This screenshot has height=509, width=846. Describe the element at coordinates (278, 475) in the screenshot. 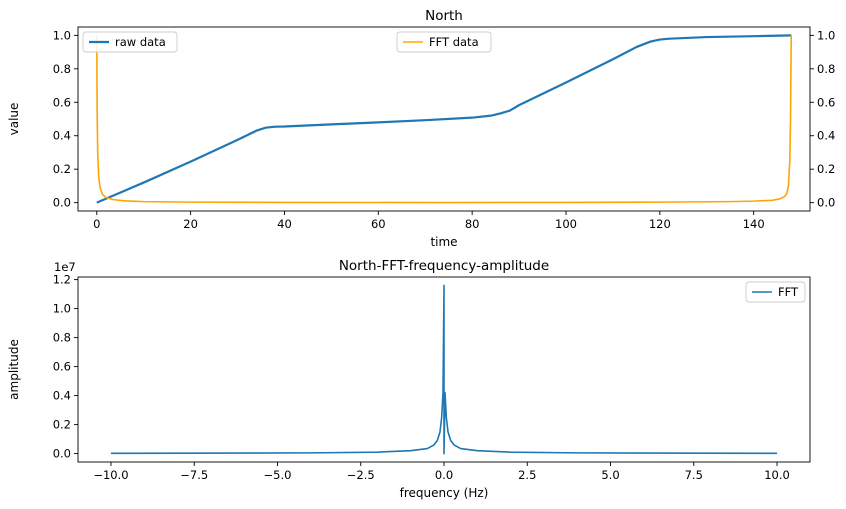

I see `x-tick-label: −5.0` at that location.